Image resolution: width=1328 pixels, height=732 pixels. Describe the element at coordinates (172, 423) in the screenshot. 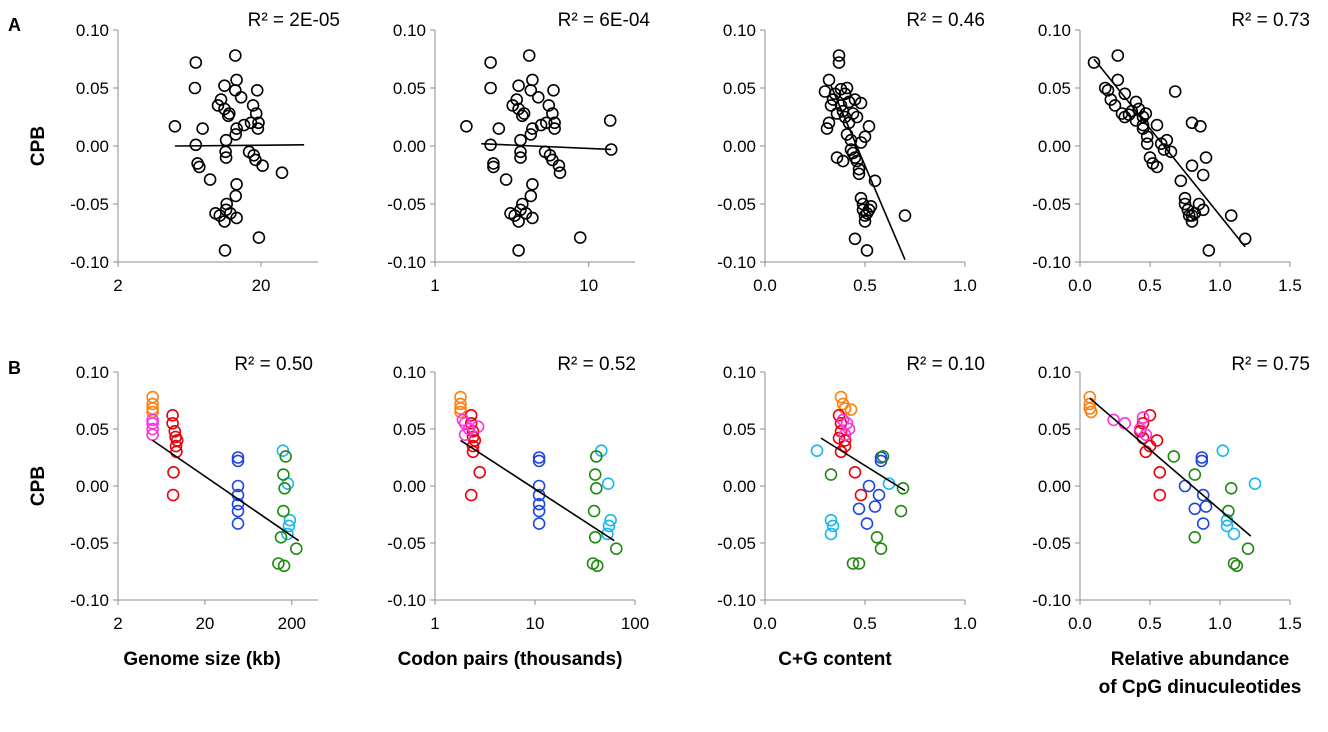

I see `panel-b1-point-red` at that location.